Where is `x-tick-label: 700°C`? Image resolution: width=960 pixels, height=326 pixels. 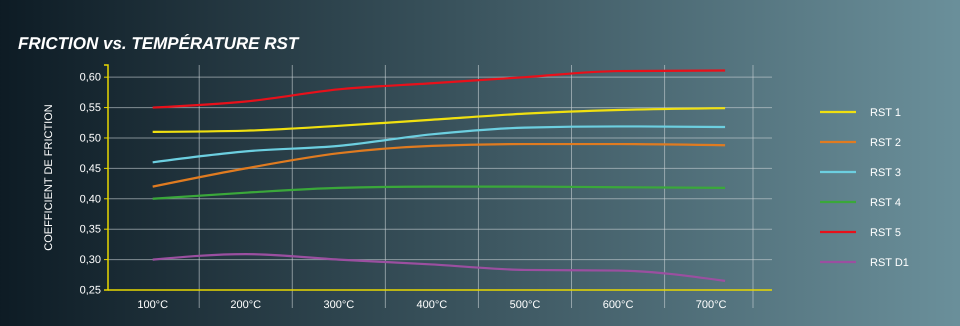
x-tick-label: 700°C is located at coordinates (711, 304).